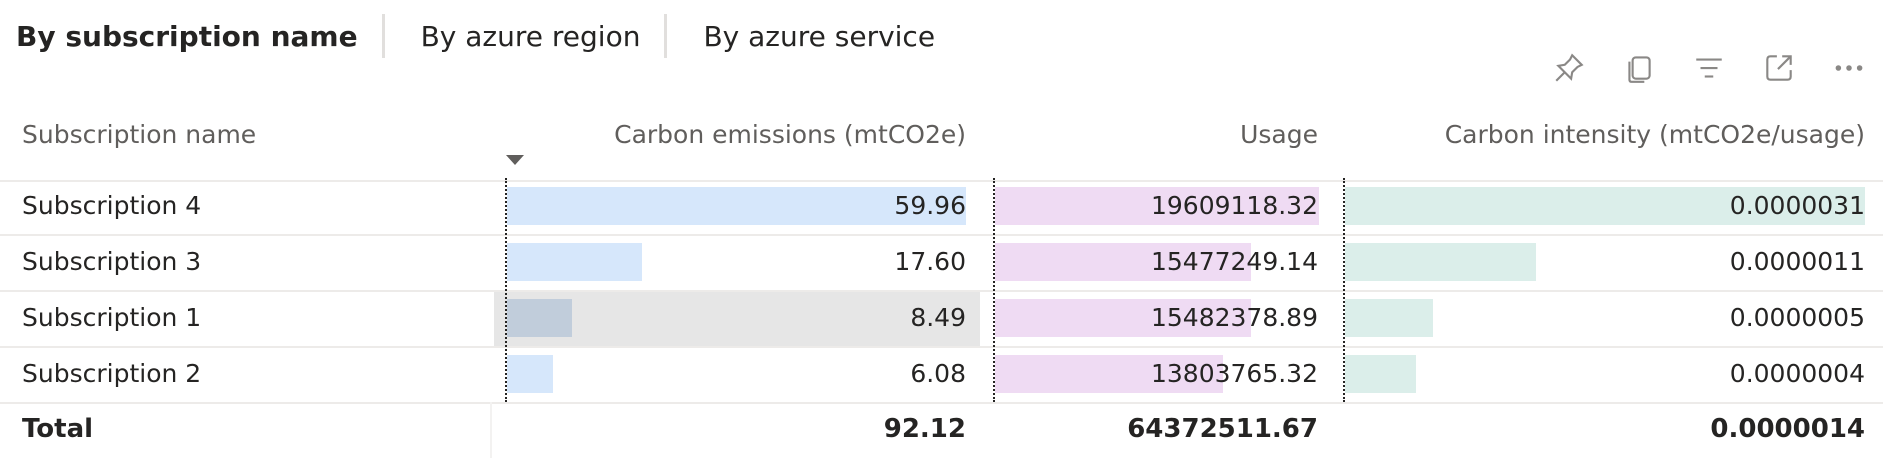 The width and height of the screenshot is (1883, 466). I want to click on tab-by-azure-region: By azure region, so click(530, 36).